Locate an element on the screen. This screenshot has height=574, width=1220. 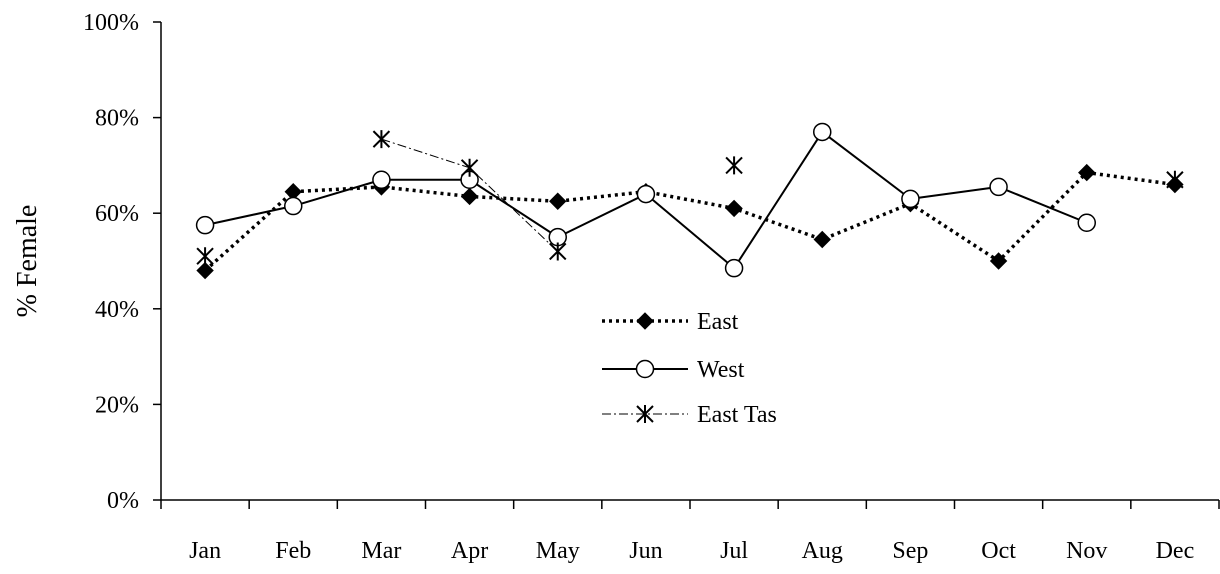
x-tick-label: Oct is located at coordinates (998, 551).